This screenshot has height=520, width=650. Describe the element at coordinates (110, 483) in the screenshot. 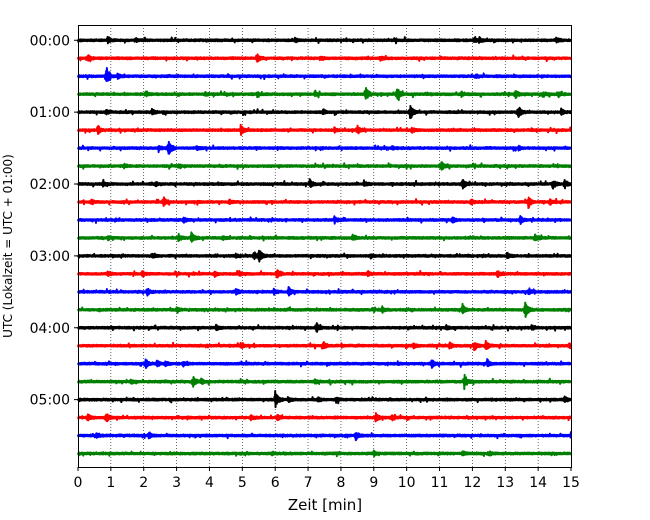

I see `x-tick-label-1: 1` at that location.